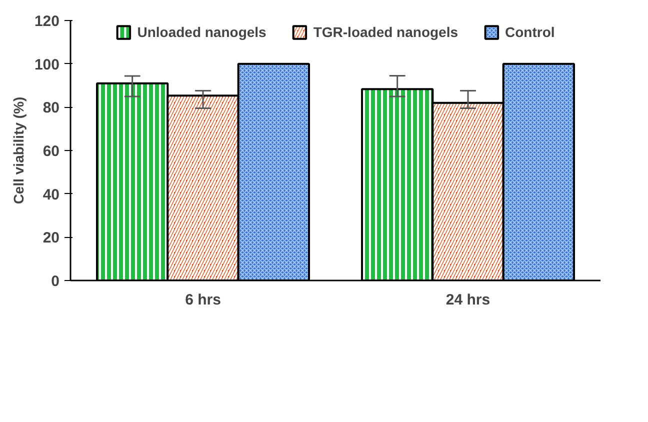 This screenshot has height=422, width=648. Describe the element at coordinates (51, 151) in the screenshot. I see `y-tick-label: 60` at that location.